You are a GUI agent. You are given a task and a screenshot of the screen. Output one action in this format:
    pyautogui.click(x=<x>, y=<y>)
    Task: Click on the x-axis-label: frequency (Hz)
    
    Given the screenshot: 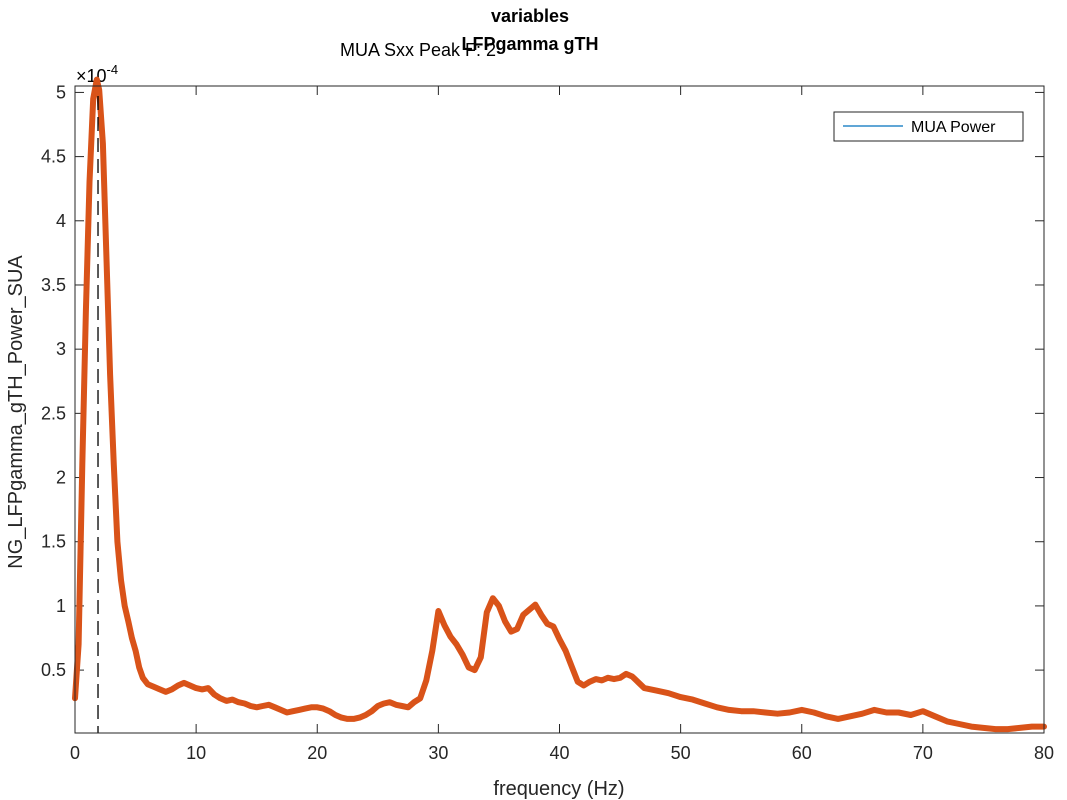 What is the action you would take?
    pyautogui.click(x=558, y=789)
    